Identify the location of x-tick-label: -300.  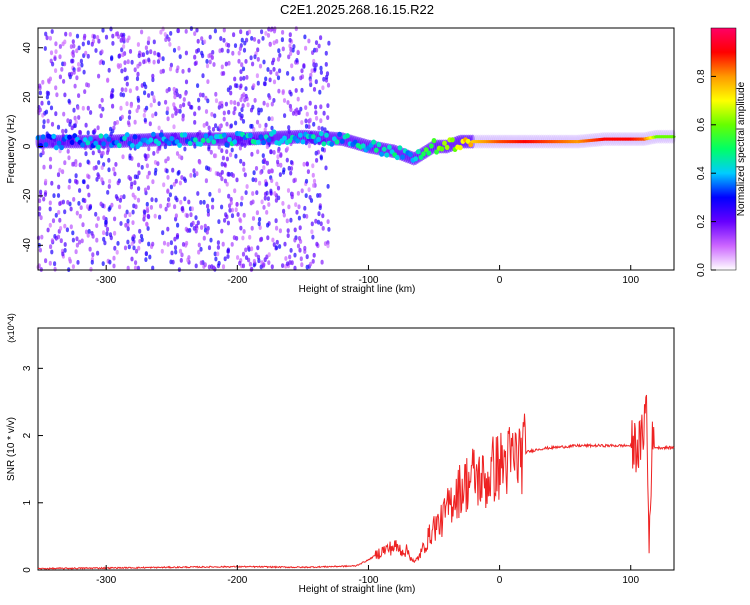
(106, 280).